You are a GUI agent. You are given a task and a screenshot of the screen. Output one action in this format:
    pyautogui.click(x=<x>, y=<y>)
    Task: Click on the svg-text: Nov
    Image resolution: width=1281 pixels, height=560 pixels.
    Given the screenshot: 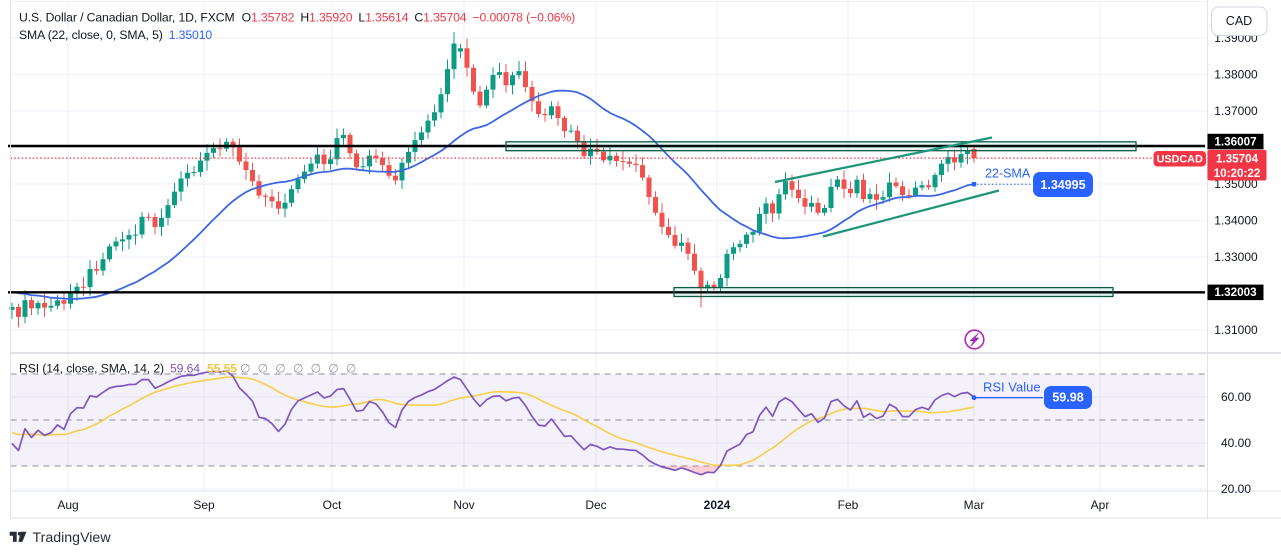 What is the action you would take?
    pyautogui.click(x=463, y=505)
    